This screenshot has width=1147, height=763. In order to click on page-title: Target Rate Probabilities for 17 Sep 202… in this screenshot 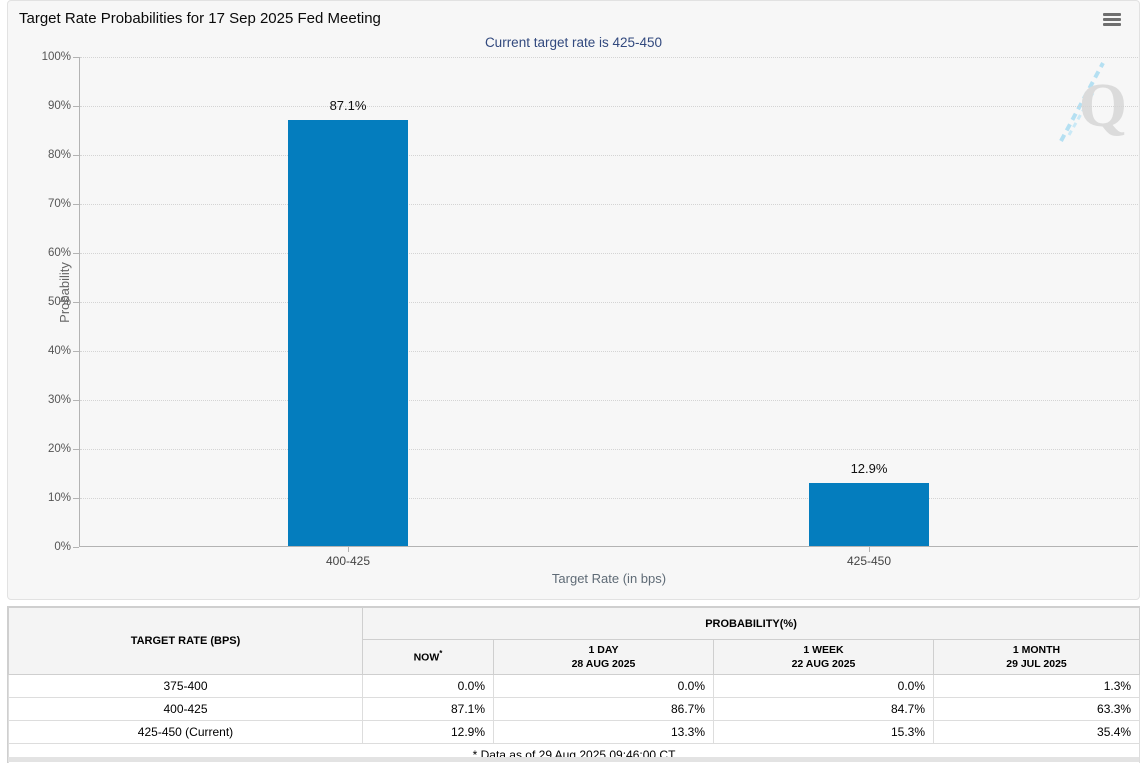, I will do `click(200, 18)`.